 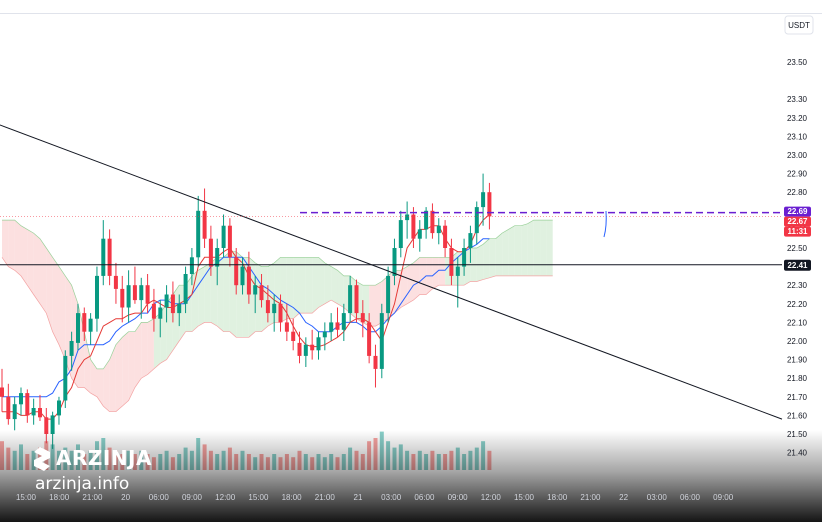 I want to click on price-tick-label: 22.20, so click(x=797, y=304).